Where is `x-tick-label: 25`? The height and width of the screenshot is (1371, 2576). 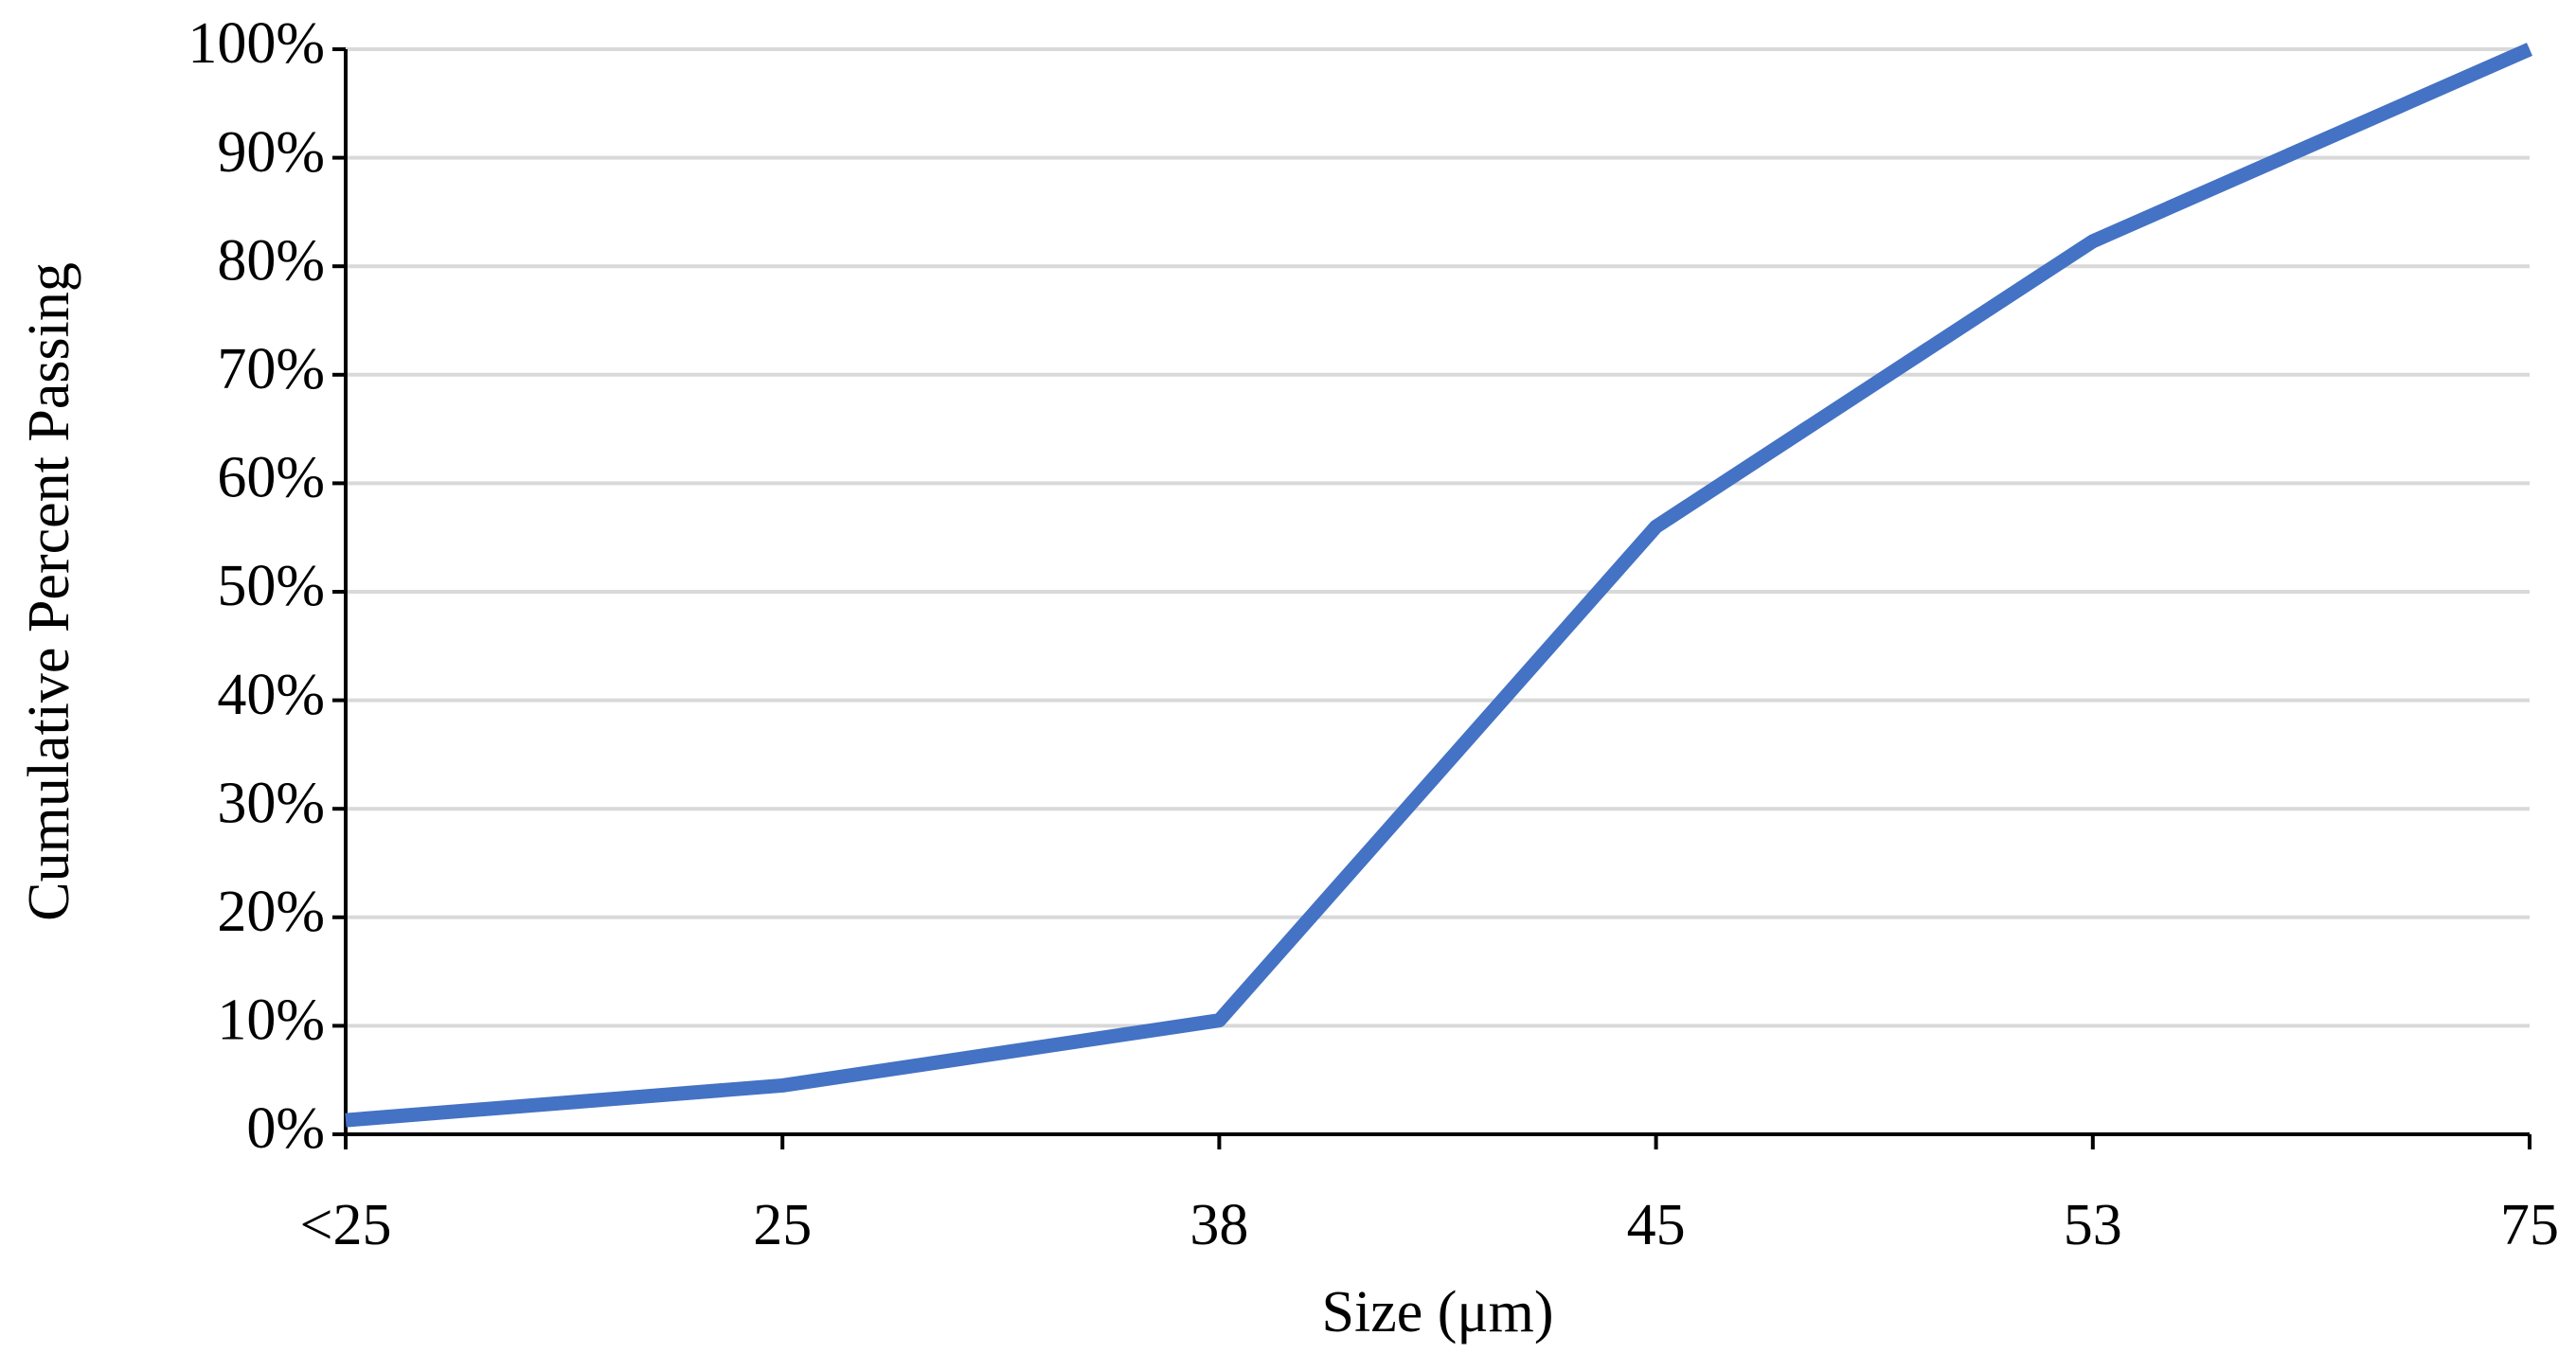 x-tick-label: 25 is located at coordinates (782, 1225).